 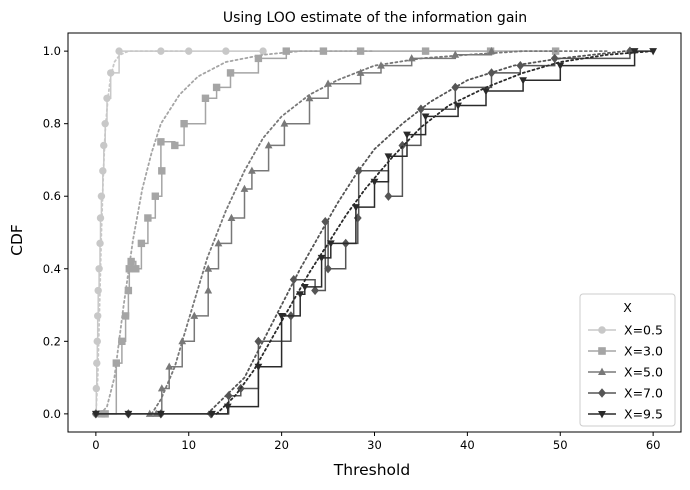 What do you see at coordinates (52, 196) in the screenshot?
I see `y-tick-label: 0.6` at bounding box center [52, 196].